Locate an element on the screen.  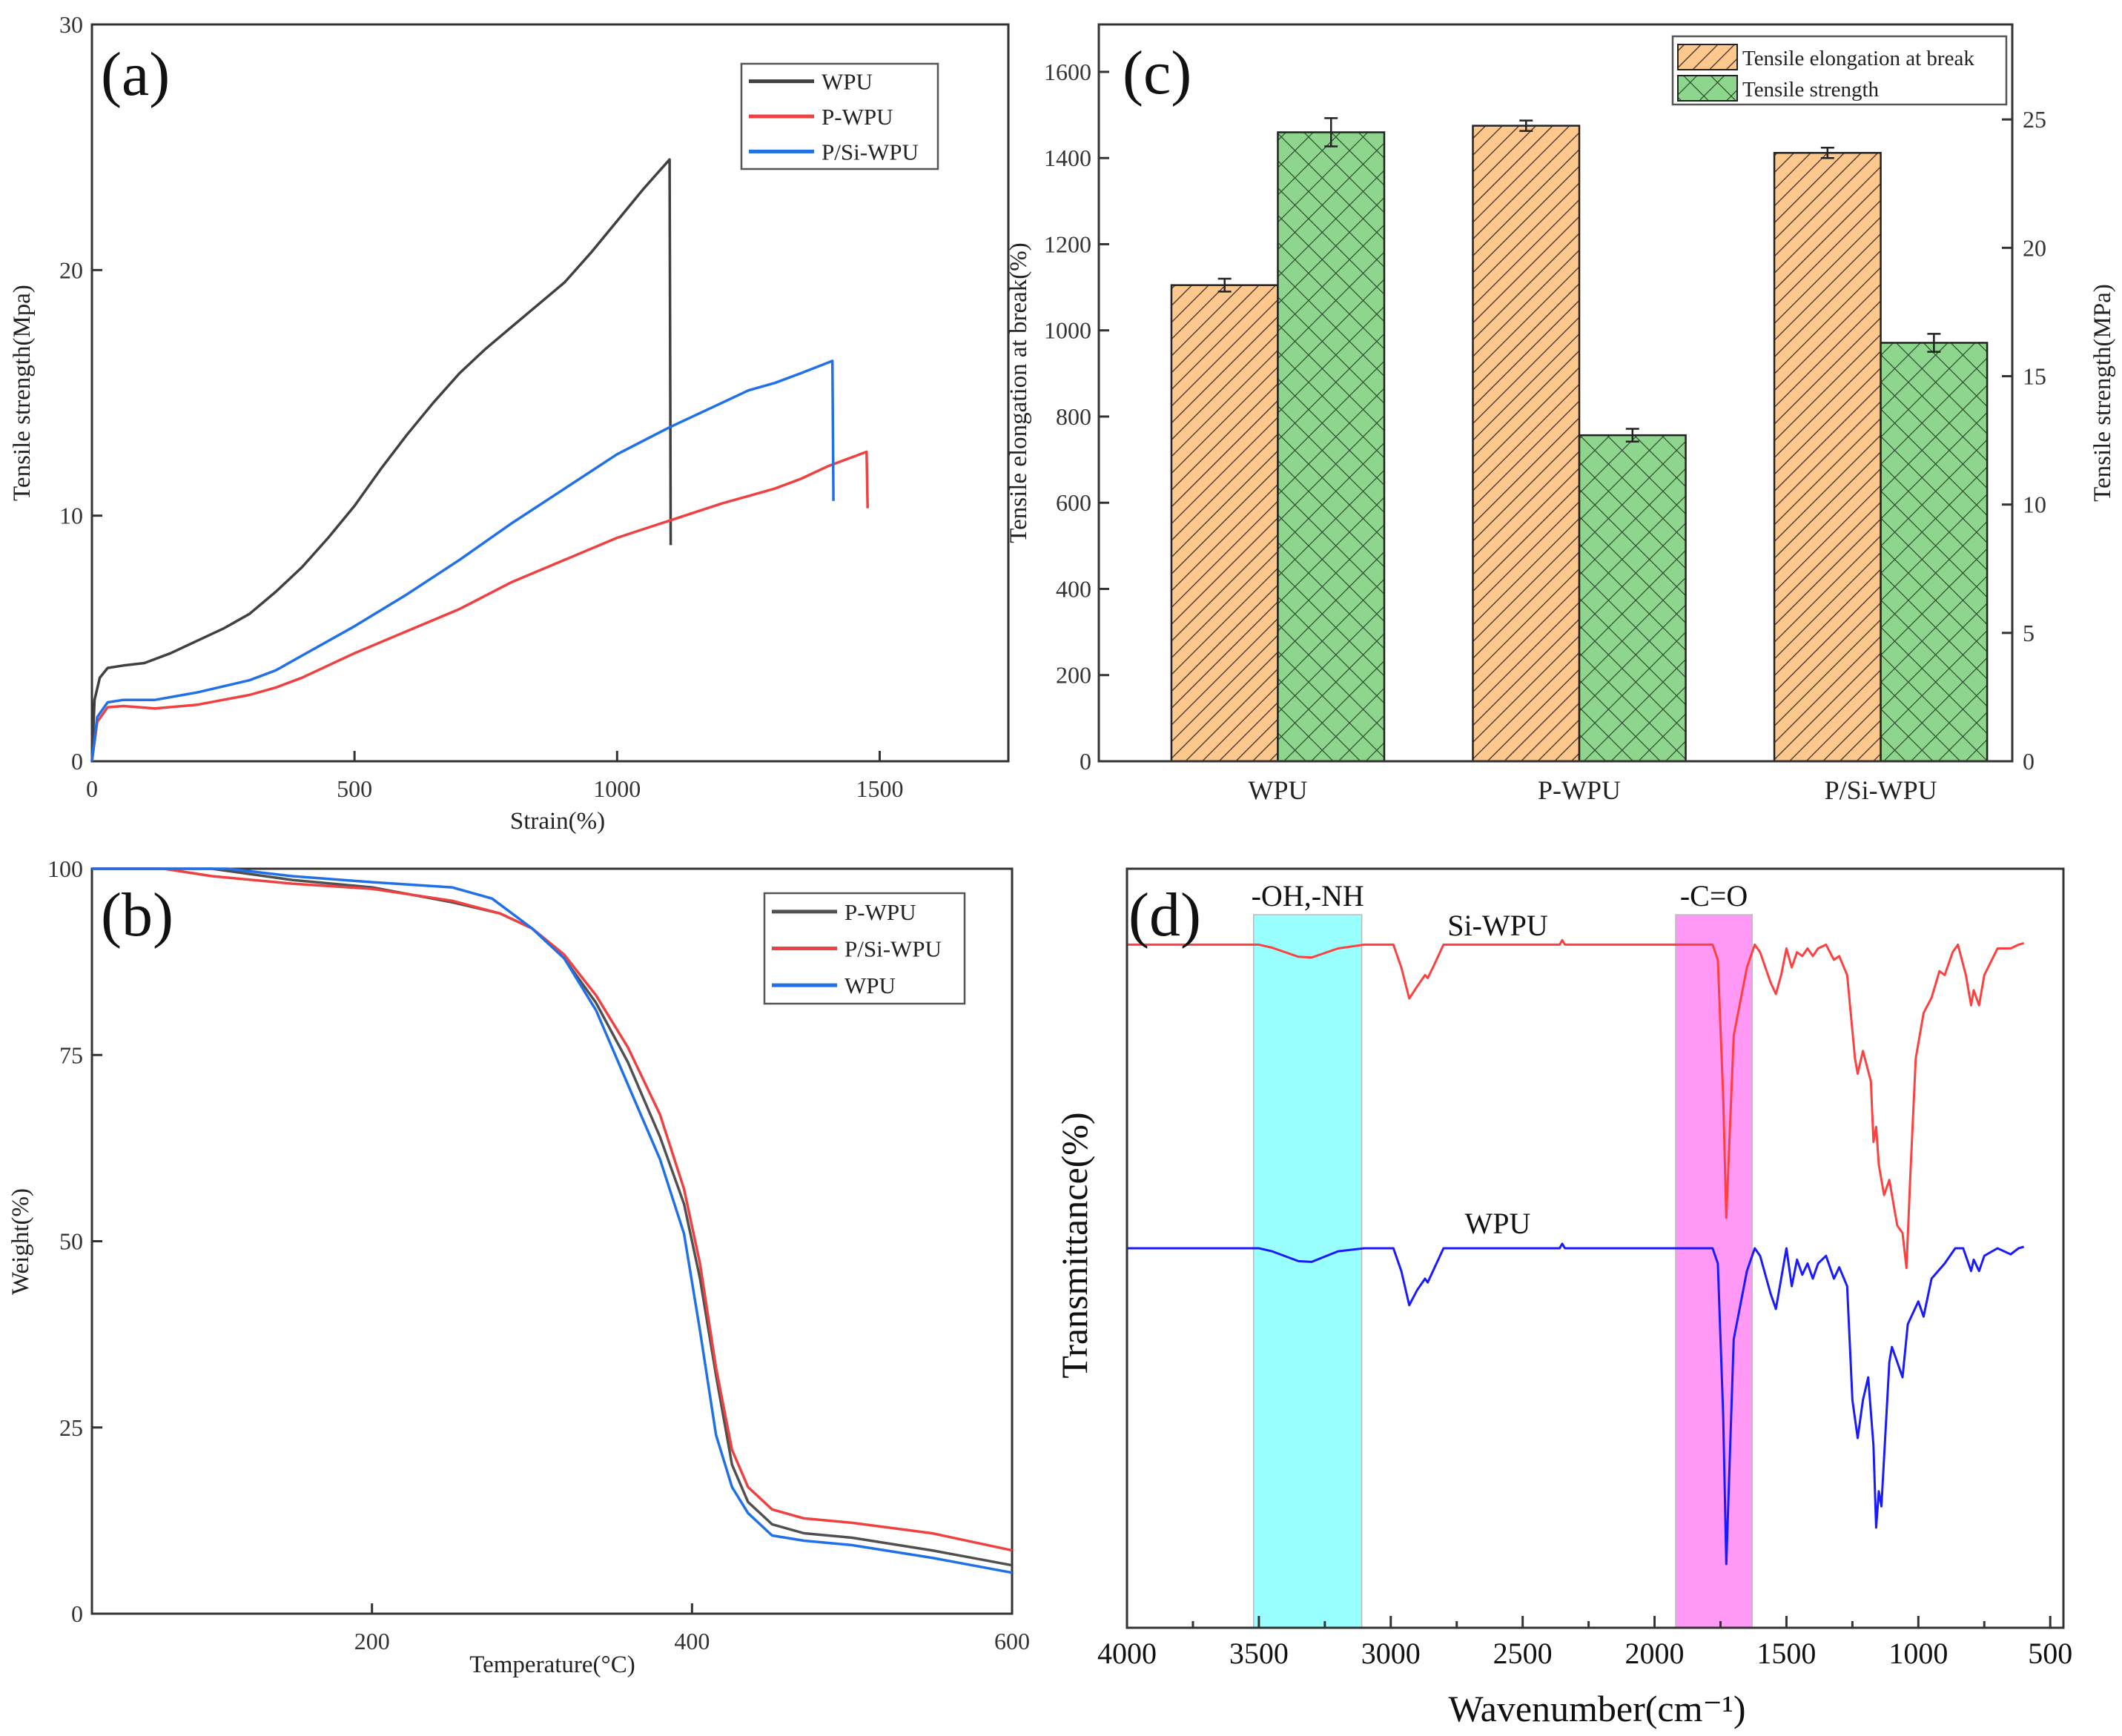
series-line-si-wpu is located at coordinates (1576, 1104).